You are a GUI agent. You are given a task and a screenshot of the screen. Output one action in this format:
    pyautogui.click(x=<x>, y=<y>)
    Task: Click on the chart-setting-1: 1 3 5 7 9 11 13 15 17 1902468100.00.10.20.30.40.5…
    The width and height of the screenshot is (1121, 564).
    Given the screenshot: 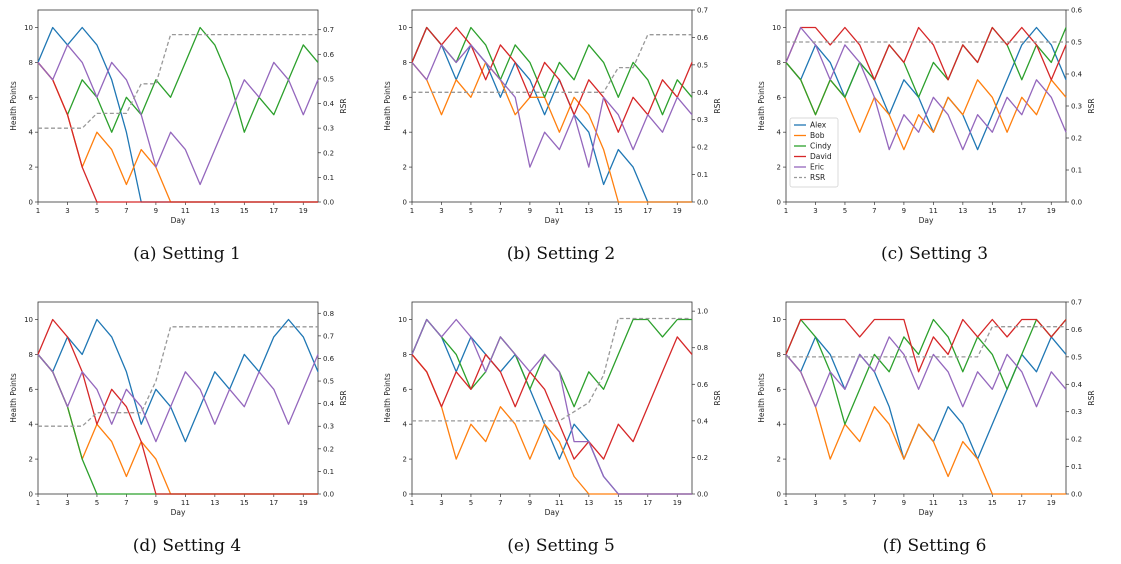 What is the action you would take?
    pyautogui.click(x=178, y=117)
    